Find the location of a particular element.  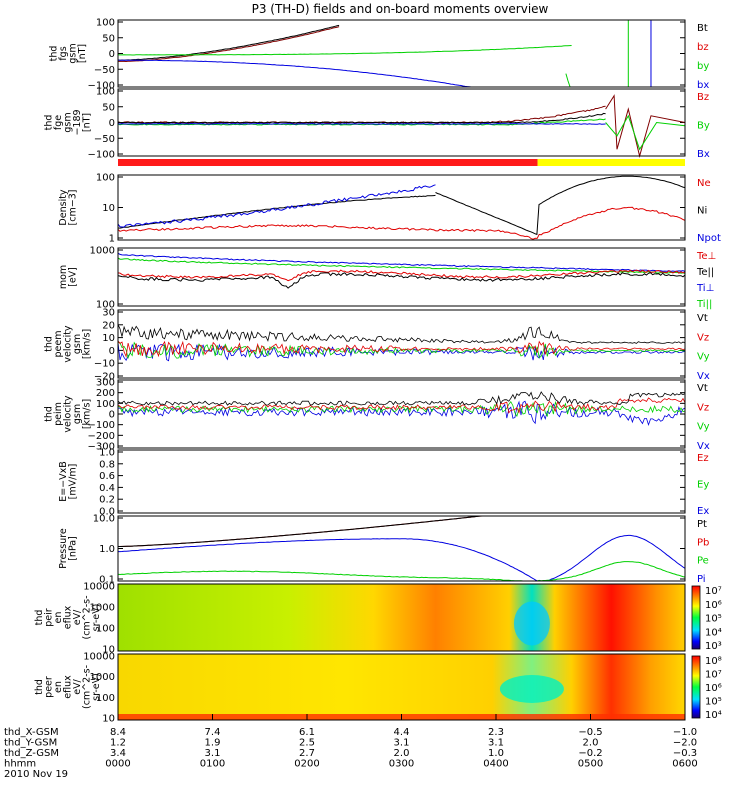

legend-ne-label: Ne is located at coordinates (704, 183).